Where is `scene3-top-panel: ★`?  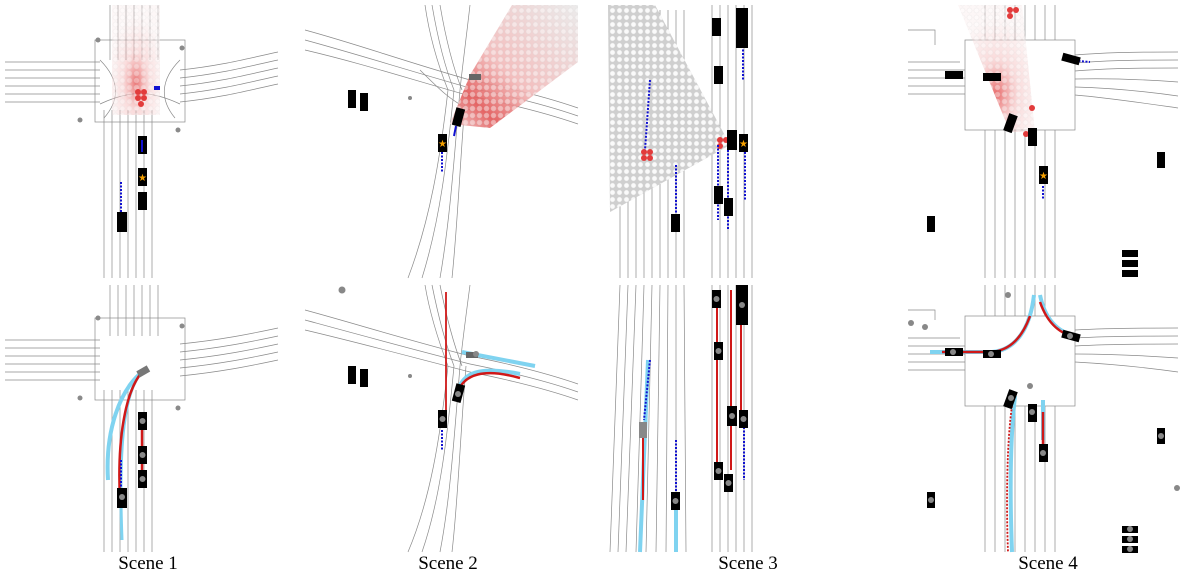
scene3-top-panel: ★ is located at coordinates (680, 141).